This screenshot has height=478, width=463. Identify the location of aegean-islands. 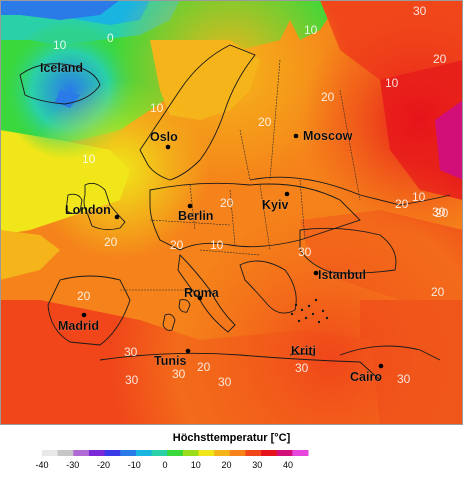
(309, 311).